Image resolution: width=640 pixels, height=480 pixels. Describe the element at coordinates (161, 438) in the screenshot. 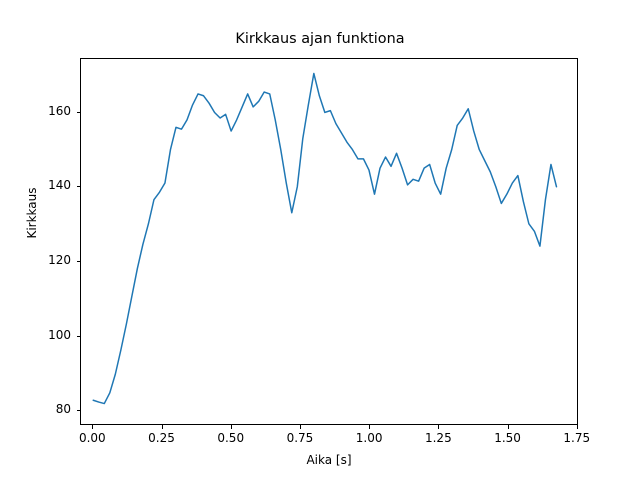

I see `x-tick-label: 0.25` at that location.